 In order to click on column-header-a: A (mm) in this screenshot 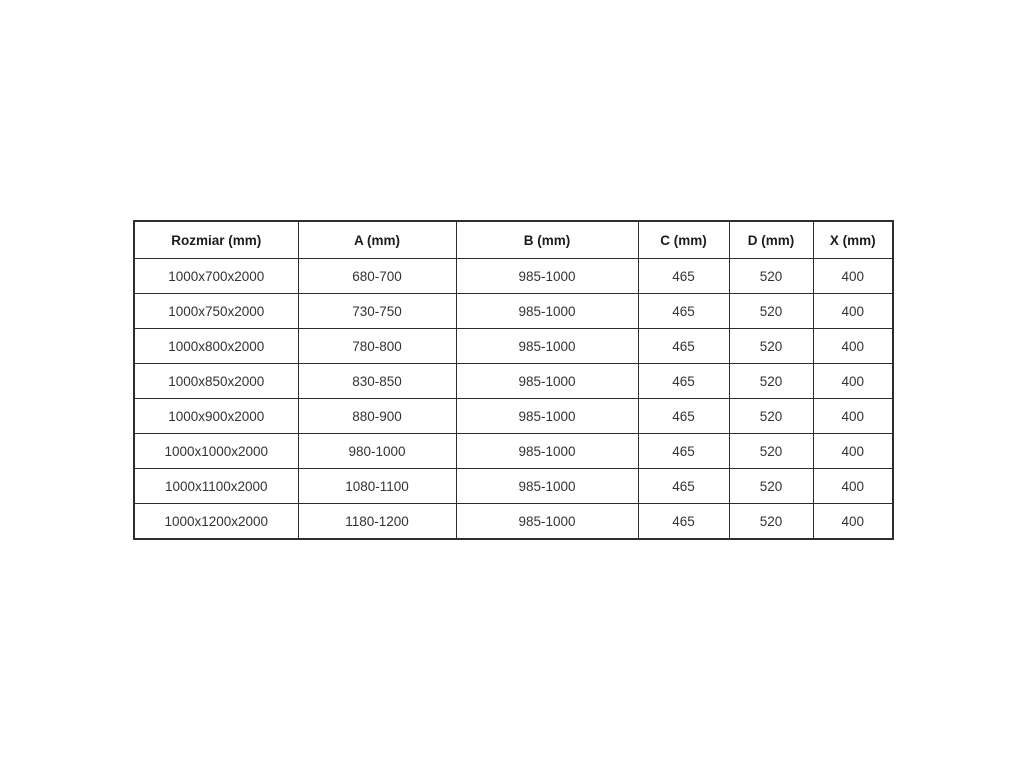, I will do `click(377, 239)`.